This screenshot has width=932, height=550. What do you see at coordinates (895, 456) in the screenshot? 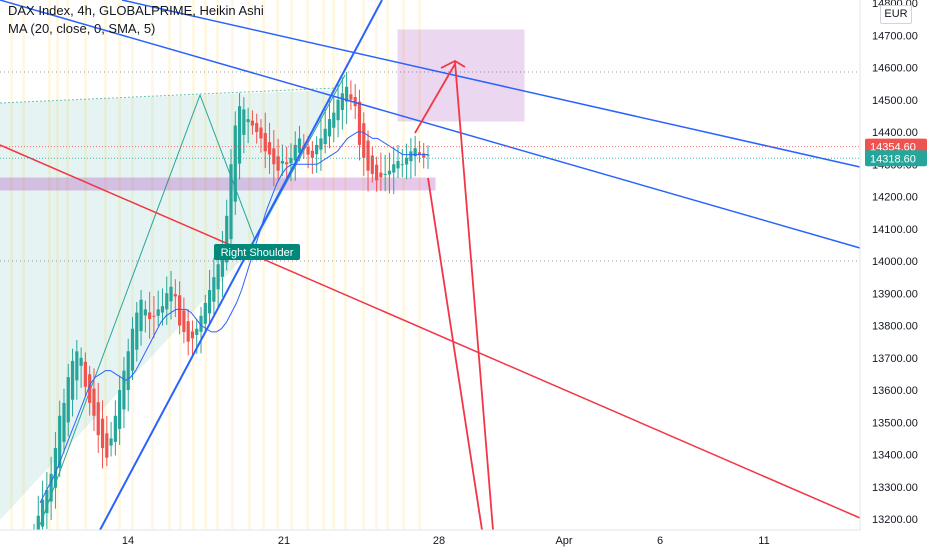
I see `price-tick-label: 13400.00` at bounding box center [895, 456].